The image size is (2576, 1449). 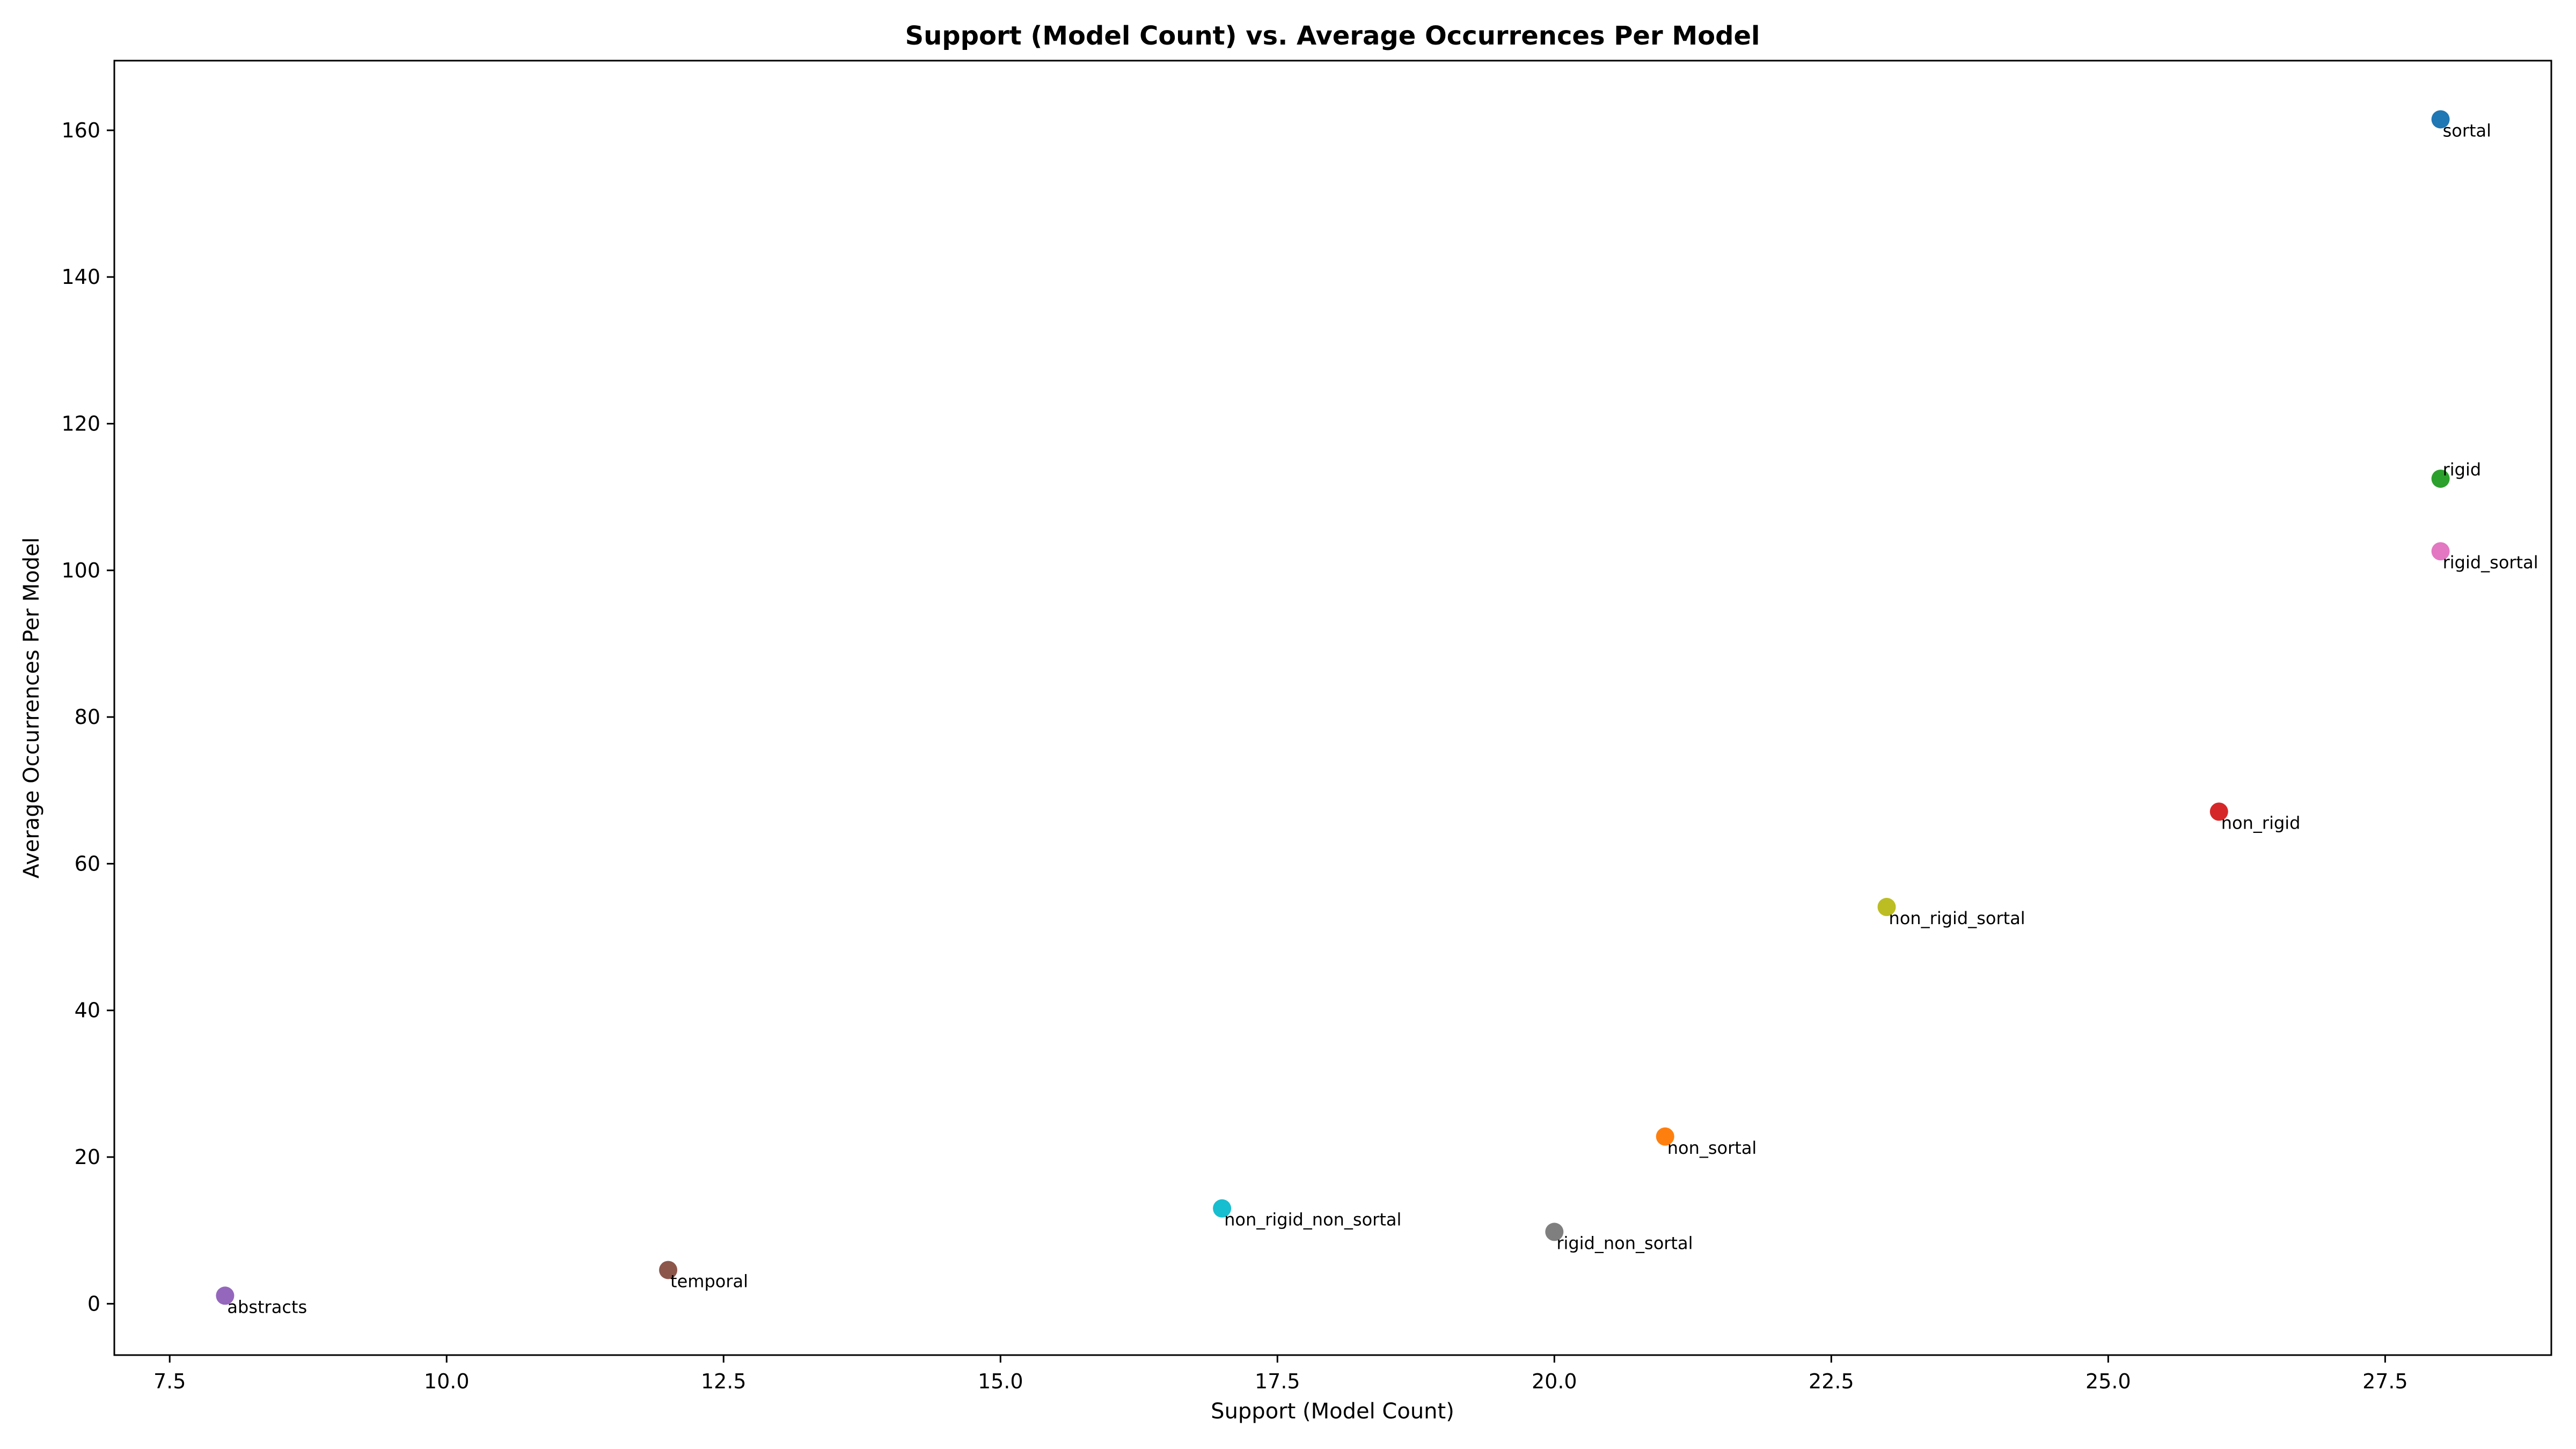 I want to click on y-tick-label: 60, so click(x=87, y=863).